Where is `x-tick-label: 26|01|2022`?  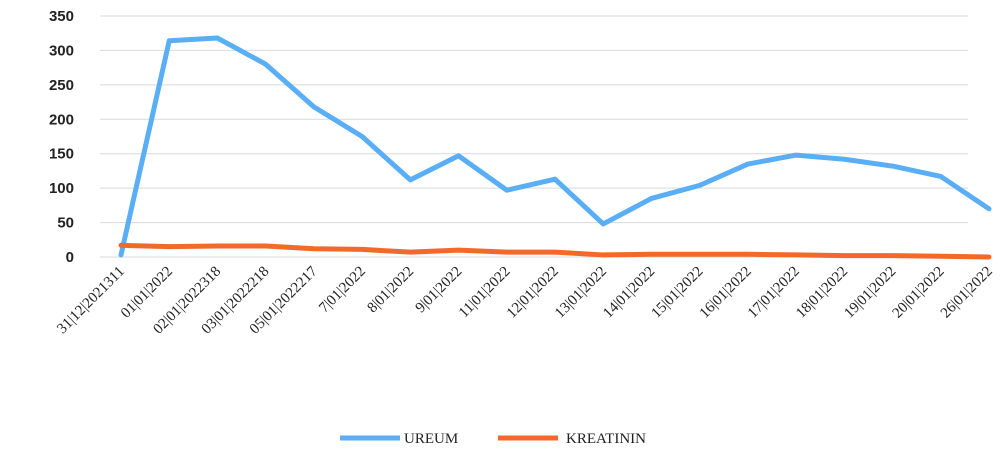 x-tick-label: 26|01|2022 is located at coordinates (967, 293).